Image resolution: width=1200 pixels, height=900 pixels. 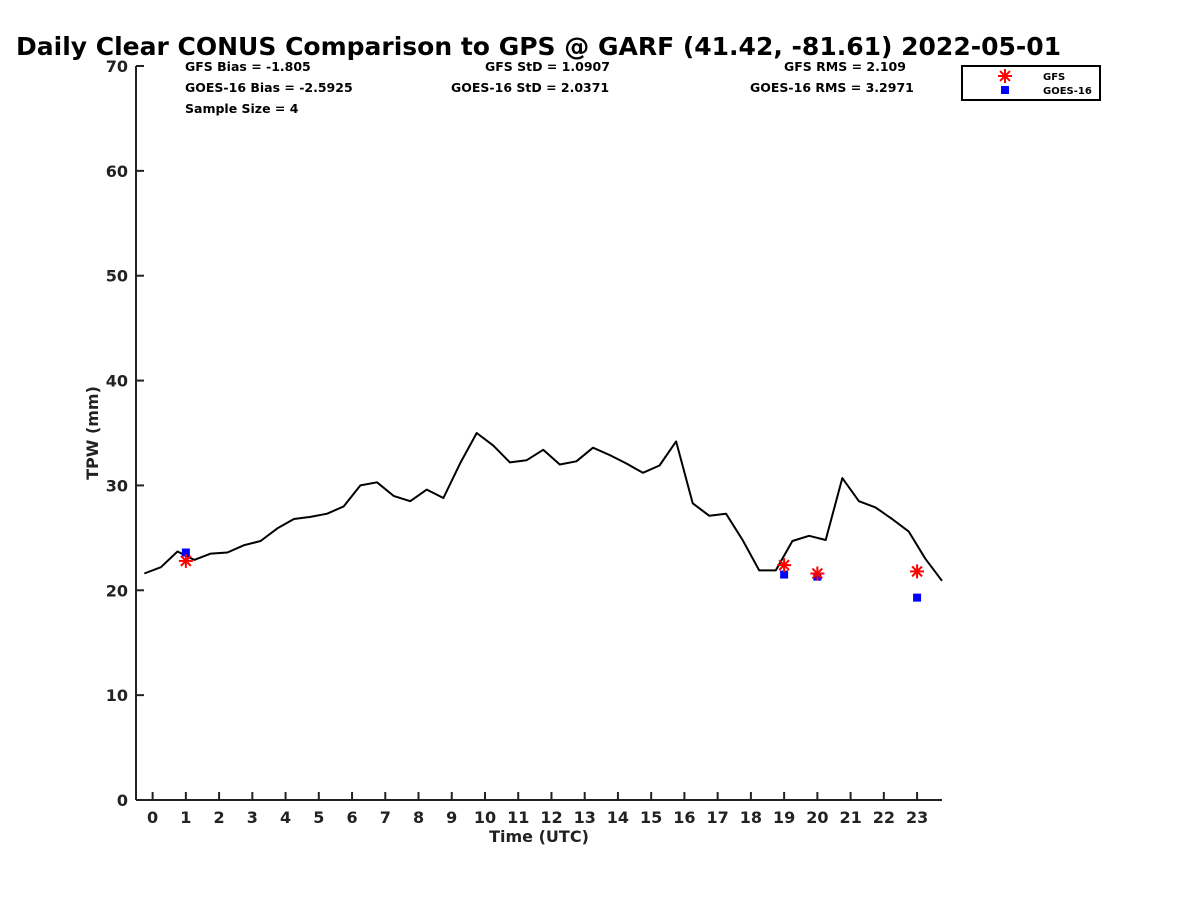 I want to click on asterisk-symbol, so click(x=1005, y=76).